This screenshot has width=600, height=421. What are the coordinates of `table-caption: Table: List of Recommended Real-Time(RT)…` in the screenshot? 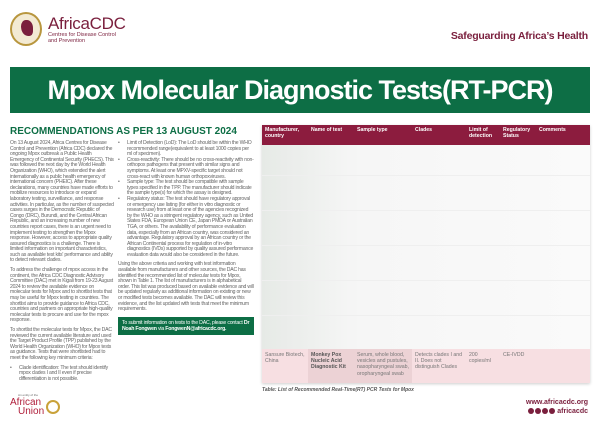 It's located at (338, 390).